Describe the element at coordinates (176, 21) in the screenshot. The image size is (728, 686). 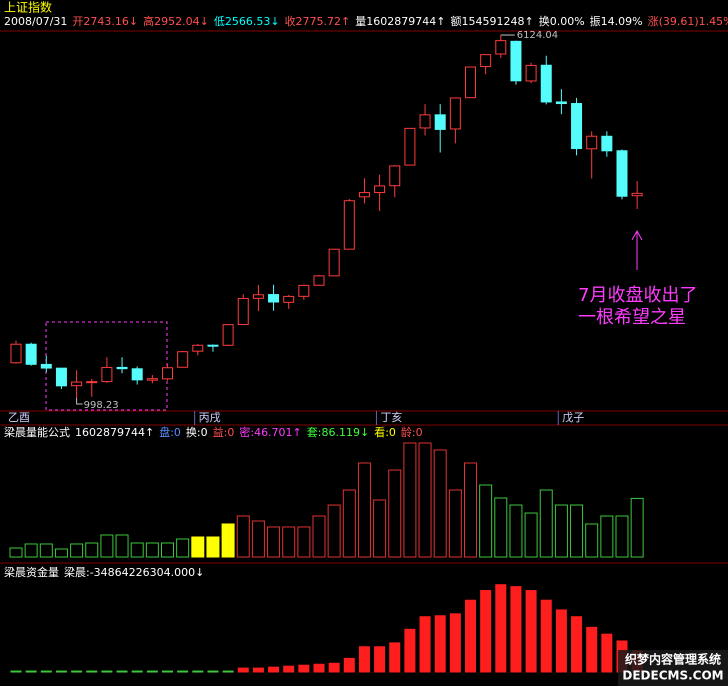
I see `info-item: 高2952.04↓` at that location.